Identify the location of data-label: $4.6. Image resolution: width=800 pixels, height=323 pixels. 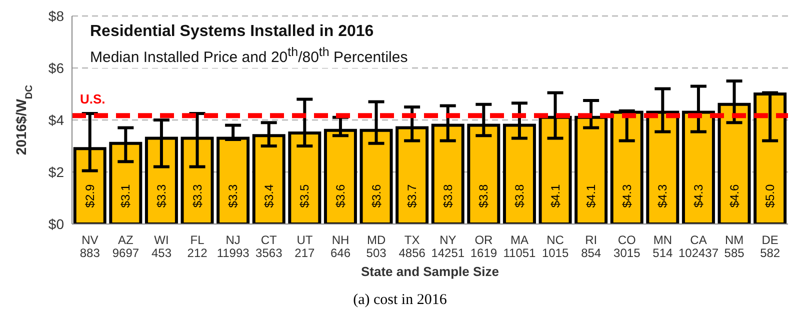
(734, 196).